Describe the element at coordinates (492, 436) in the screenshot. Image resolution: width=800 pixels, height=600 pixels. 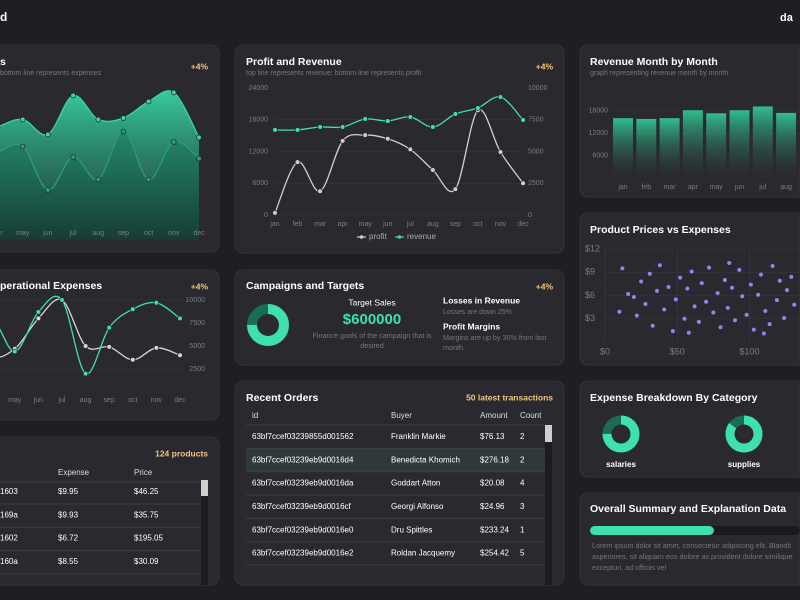
I see `cell: $76.13` at that location.